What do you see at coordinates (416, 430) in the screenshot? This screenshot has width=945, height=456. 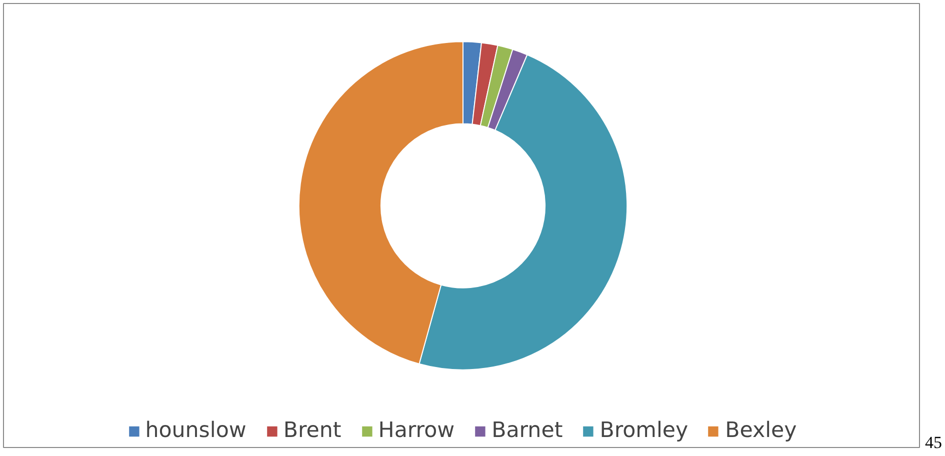 I see `legend-label: Harrow` at bounding box center [416, 430].